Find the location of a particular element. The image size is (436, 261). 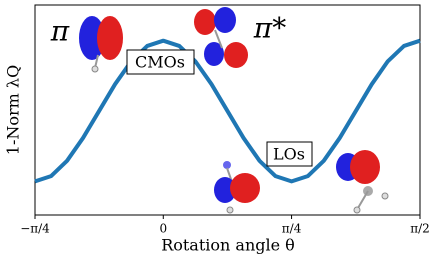

x-tick-label: π/4 is located at coordinates (292, 229).